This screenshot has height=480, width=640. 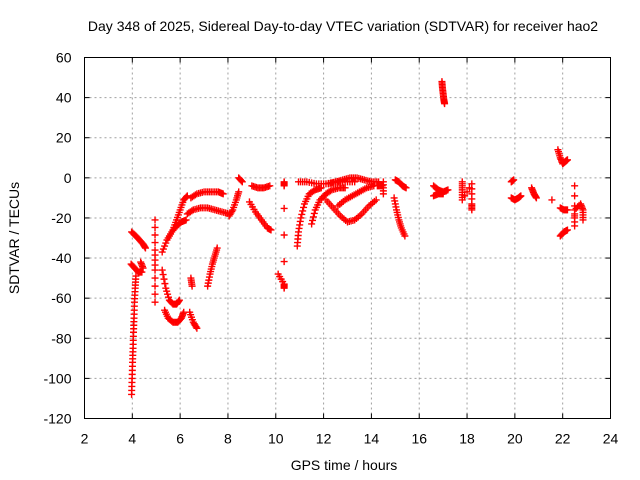 I want to click on x-tick-label: 10, so click(x=276, y=439).